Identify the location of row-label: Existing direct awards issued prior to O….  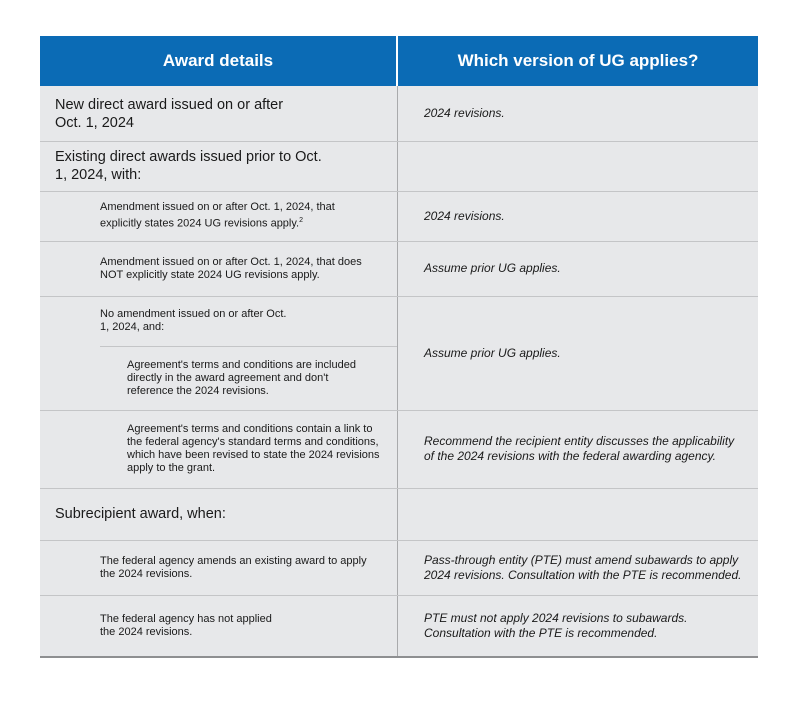
(190, 166).